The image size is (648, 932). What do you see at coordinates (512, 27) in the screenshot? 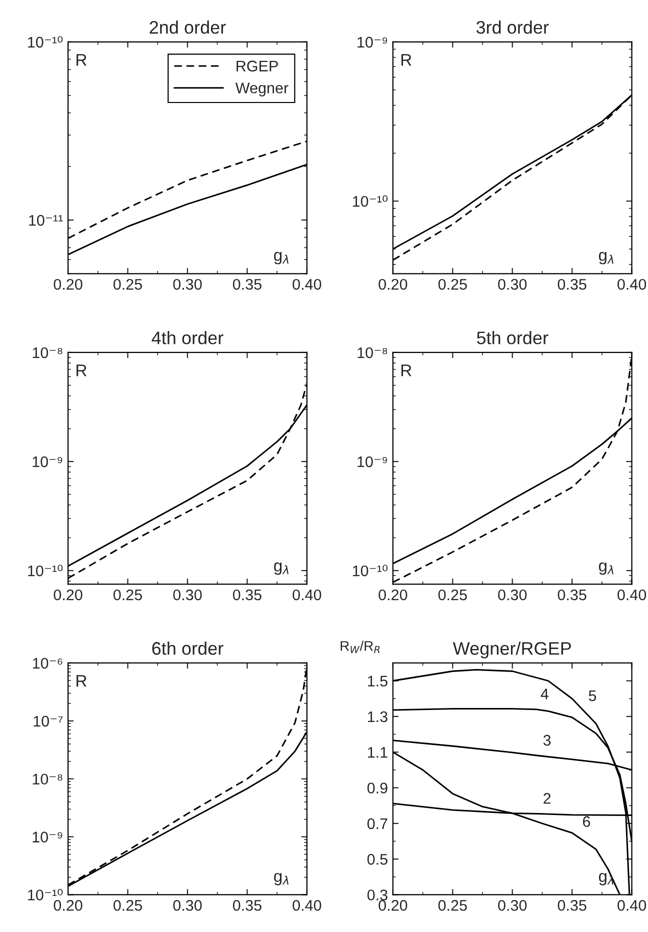
I see `chart-title: 3rd order` at bounding box center [512, 27].